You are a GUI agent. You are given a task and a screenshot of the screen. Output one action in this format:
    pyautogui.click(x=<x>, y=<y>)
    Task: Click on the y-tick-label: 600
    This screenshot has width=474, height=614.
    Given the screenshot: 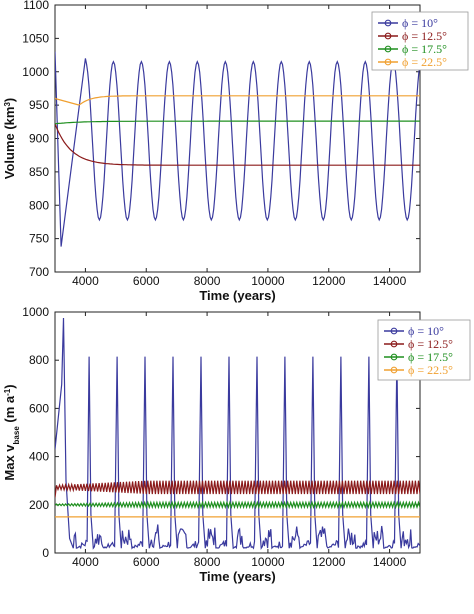 What is the action you would take?
    pyautogui.click(x=39, y=408)
    